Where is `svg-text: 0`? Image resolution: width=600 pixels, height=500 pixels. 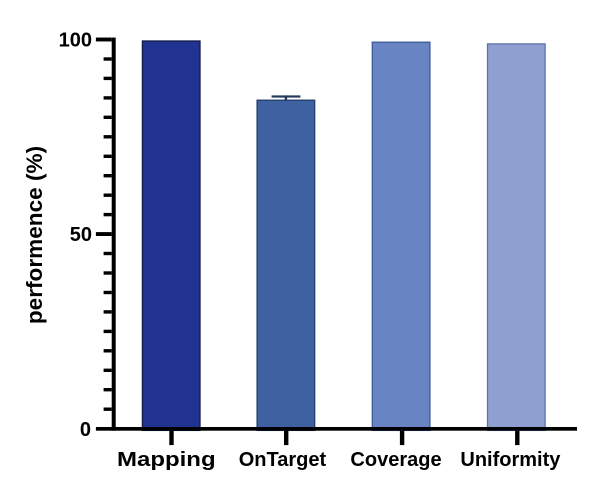
svg-text: 0 is located at coordinates (85, 430).